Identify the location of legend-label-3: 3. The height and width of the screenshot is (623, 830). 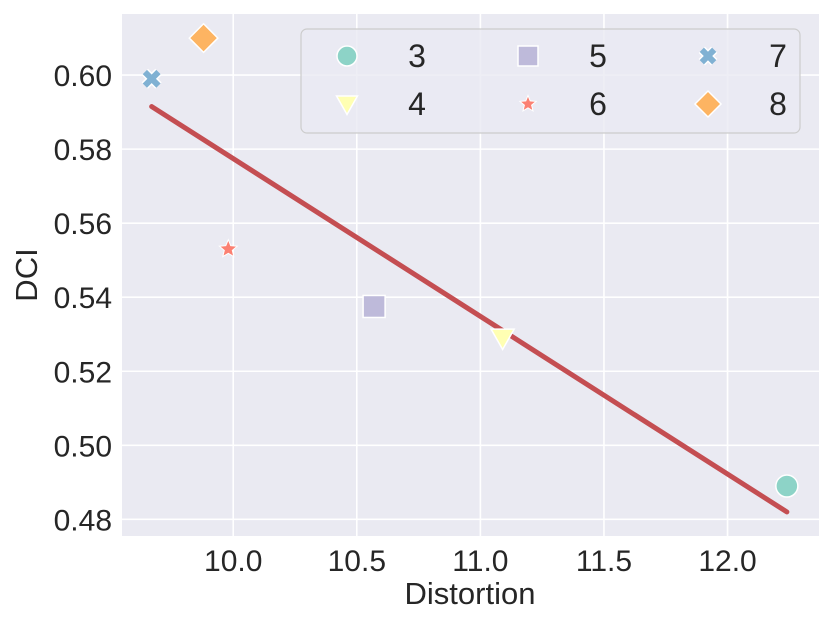
(417, 56).